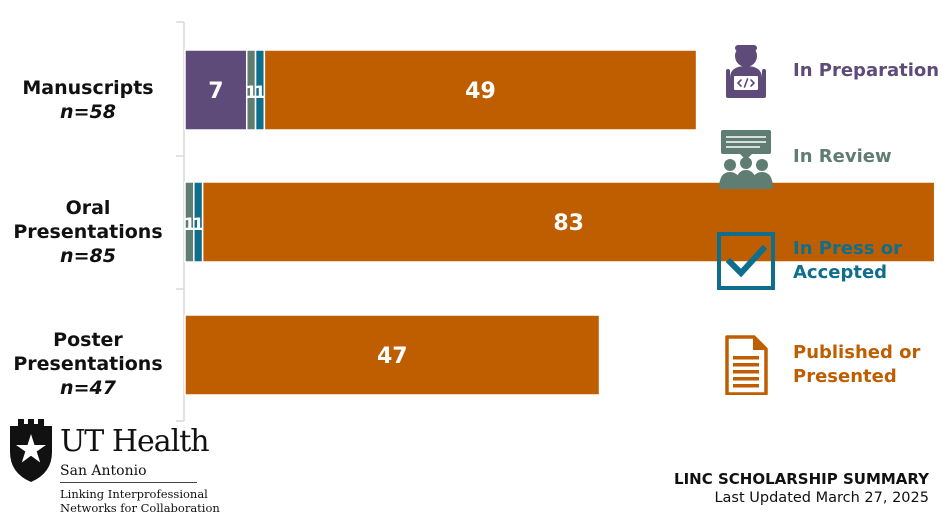 This screenshot has height=520, width=942. I want to click on category-label-oral-presentations: Oral Presentations n=85, so click(88, 232).